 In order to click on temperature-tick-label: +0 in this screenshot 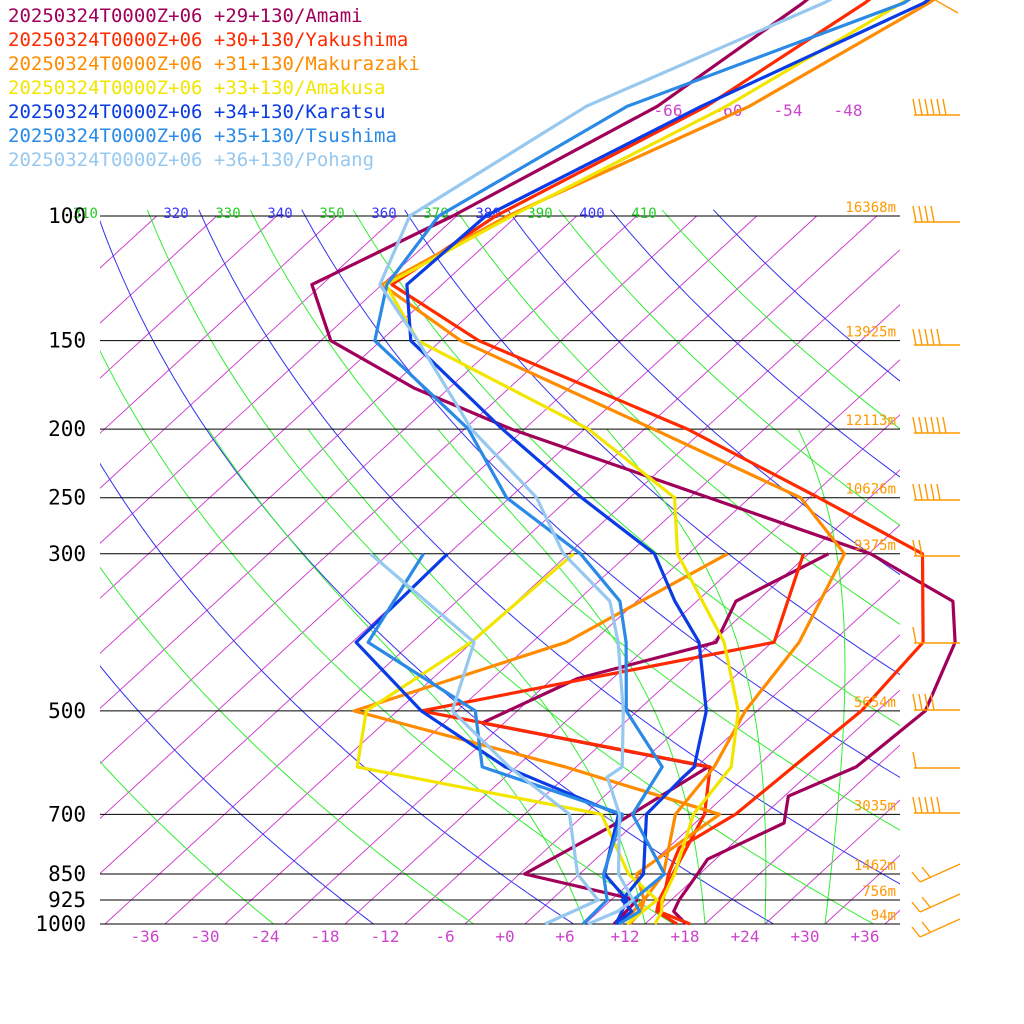, I will do `click(504, 936)`.